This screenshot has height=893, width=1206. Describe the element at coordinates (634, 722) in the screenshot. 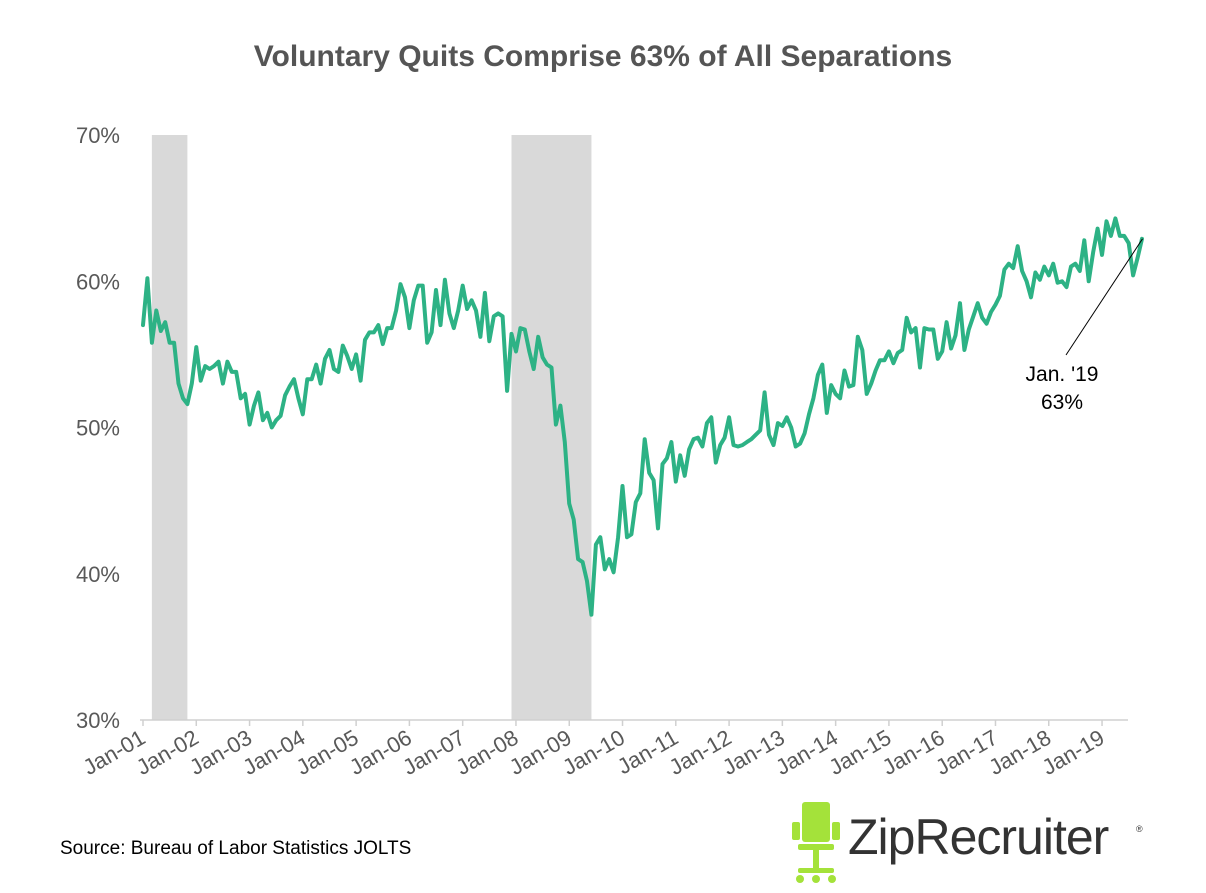

I see `x-axis` at that location.